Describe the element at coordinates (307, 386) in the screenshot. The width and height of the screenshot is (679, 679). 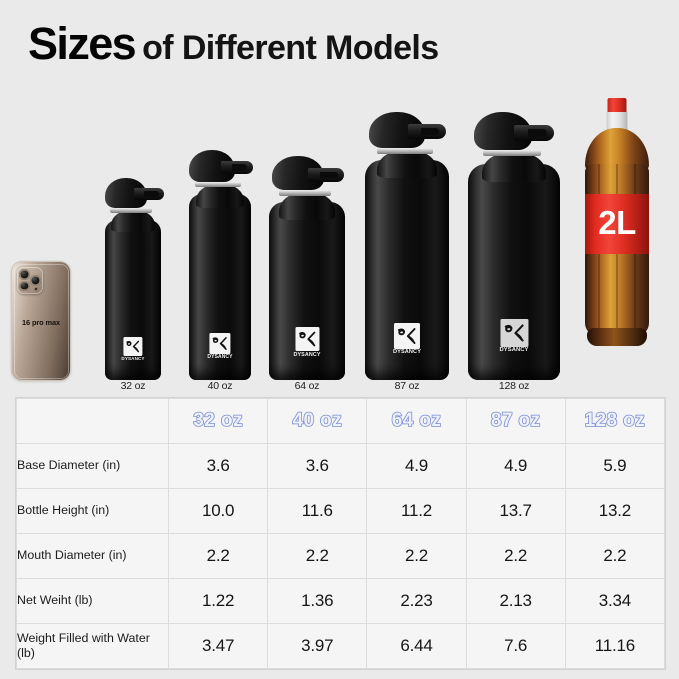
I see `product-label-64oz: 64 oz` at that location.